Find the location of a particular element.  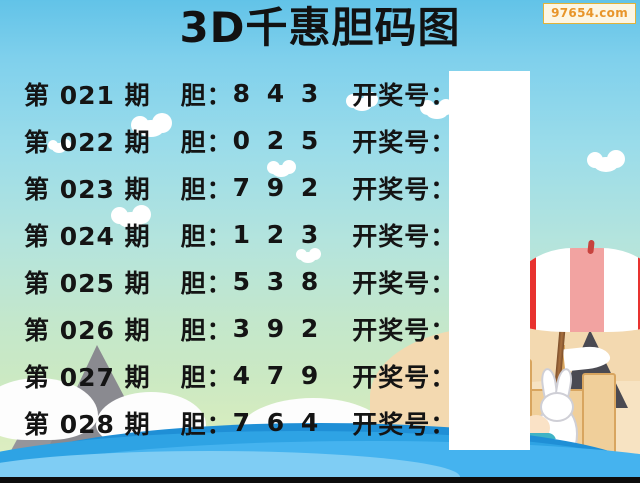

list-item: 第 024 期 胆： 1 2 3 开奖号： is located at coordinates (320, 234).